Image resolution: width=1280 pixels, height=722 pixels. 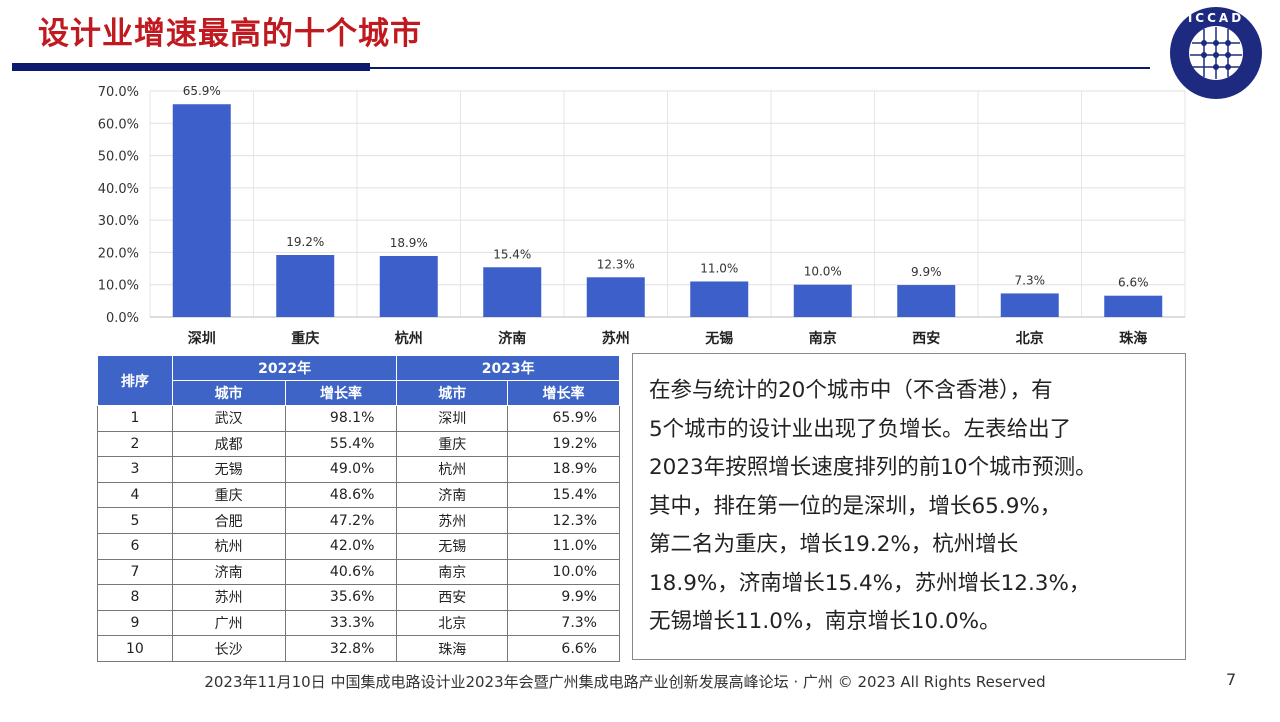 What do you see at coordinates (228, 418) in the screenshot?
I see `city-2022-cell: 武汉` at bounding box center [228, 418].